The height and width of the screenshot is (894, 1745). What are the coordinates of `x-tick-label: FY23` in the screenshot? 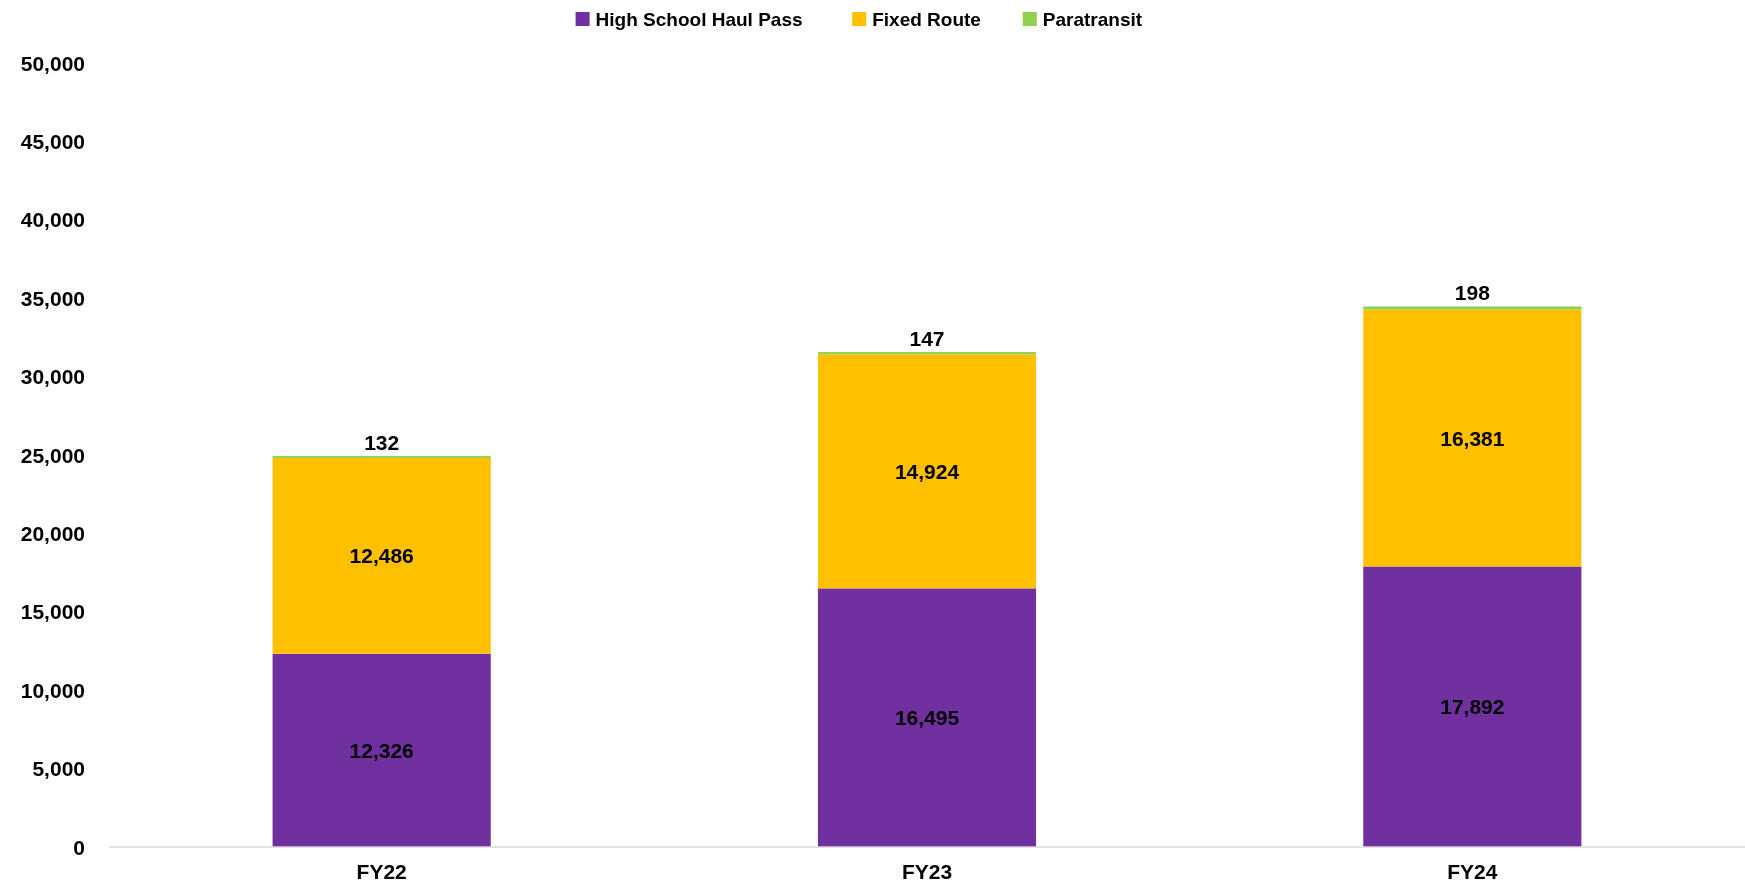 It's located at (927, 871).